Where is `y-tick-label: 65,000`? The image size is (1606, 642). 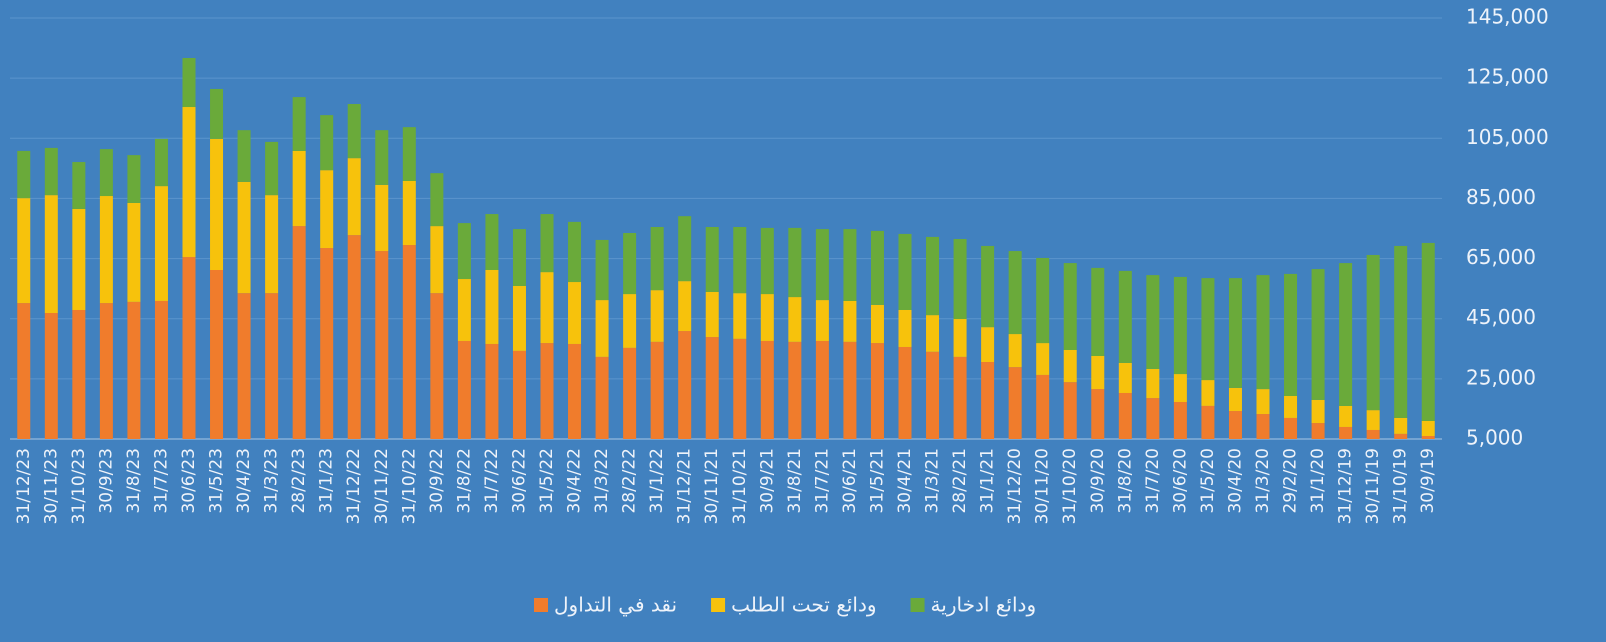 y-tick-label: 65,000 is located at coordinates (1501, 257).